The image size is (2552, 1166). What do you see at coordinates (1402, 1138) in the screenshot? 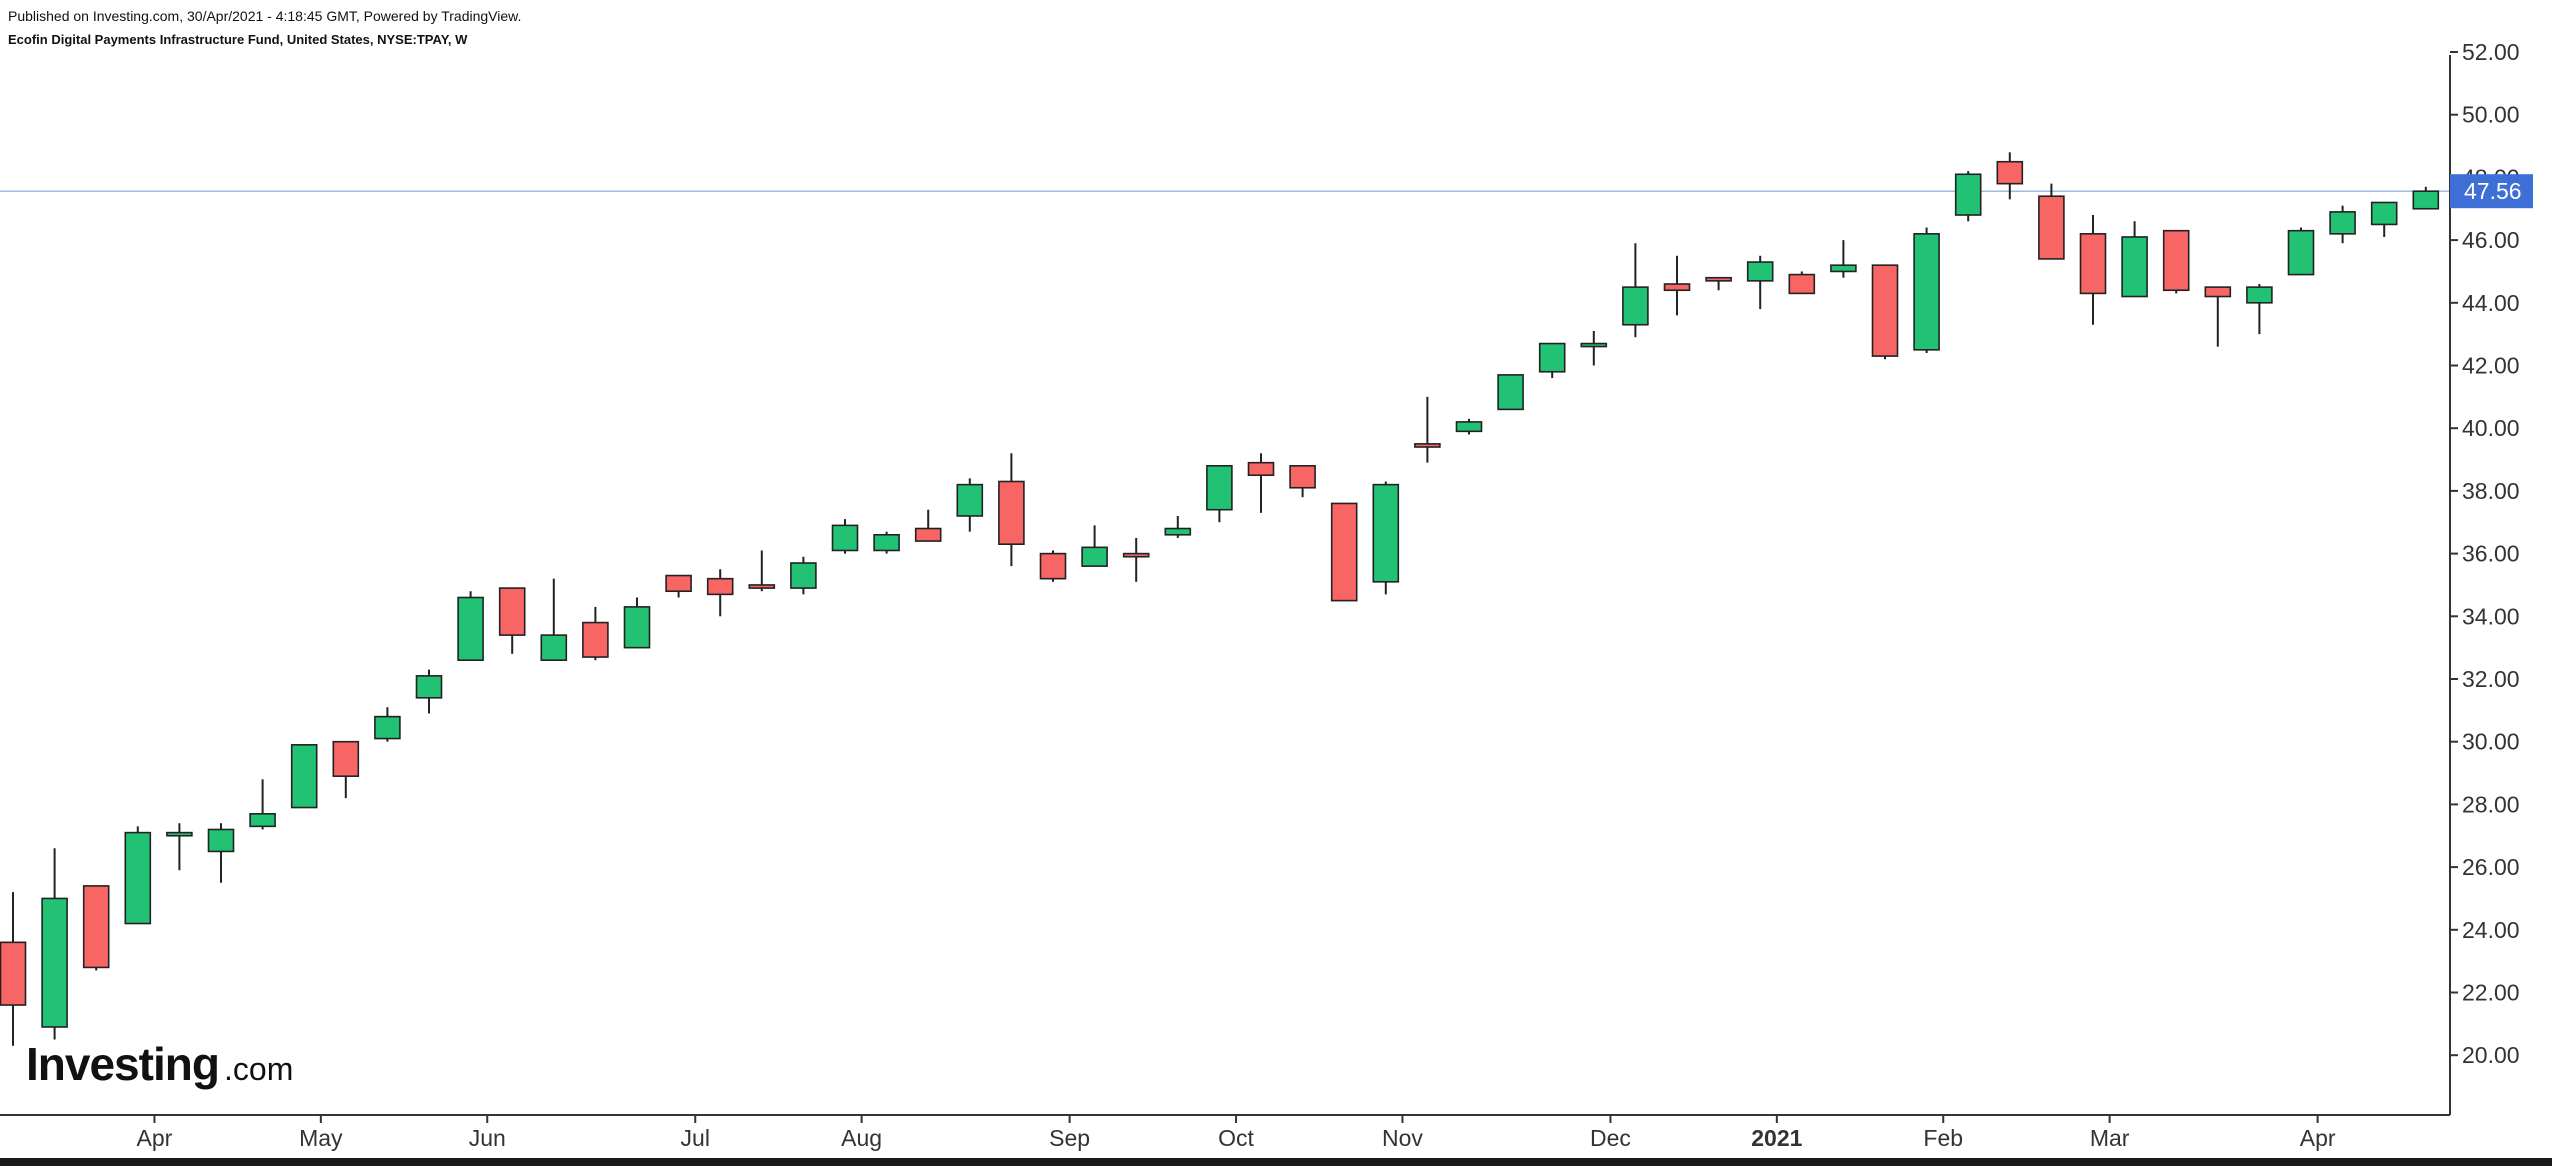
I see `x-tick-label: Nov` at bounding box center [1402, 1138].